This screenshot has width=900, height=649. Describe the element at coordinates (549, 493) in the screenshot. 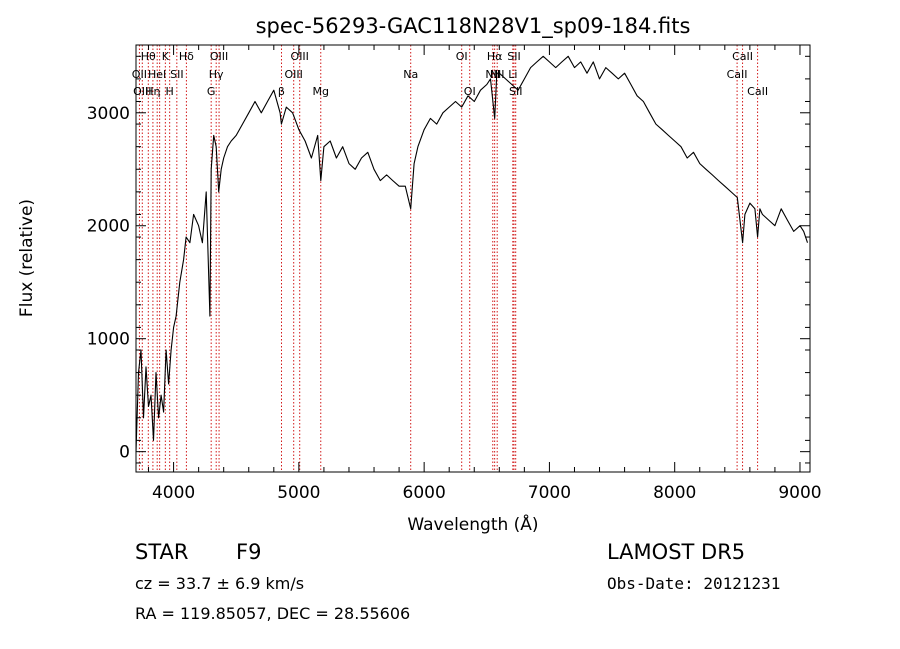

I see `x-tick-label: 7000` at that location.